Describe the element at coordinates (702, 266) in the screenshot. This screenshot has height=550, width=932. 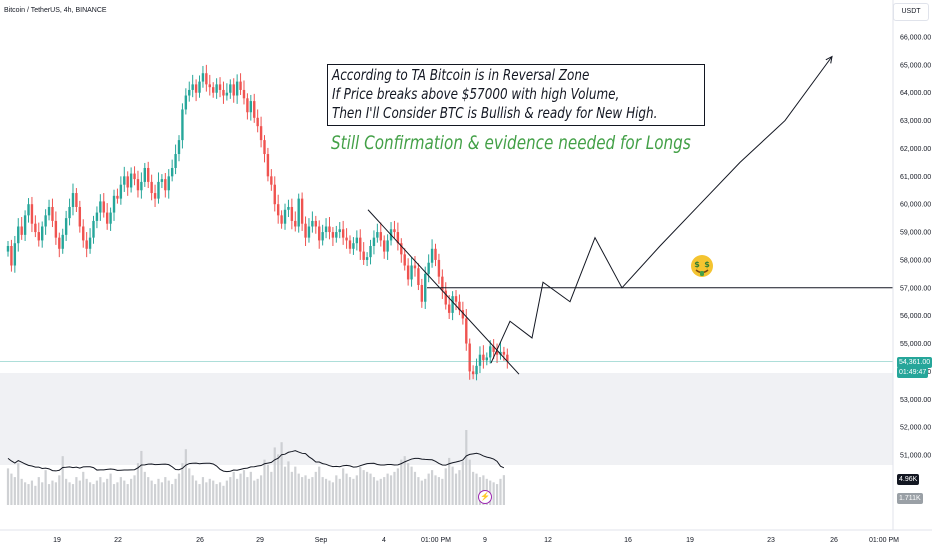
I see `money-face-emoji-icon: $ $` at that location.